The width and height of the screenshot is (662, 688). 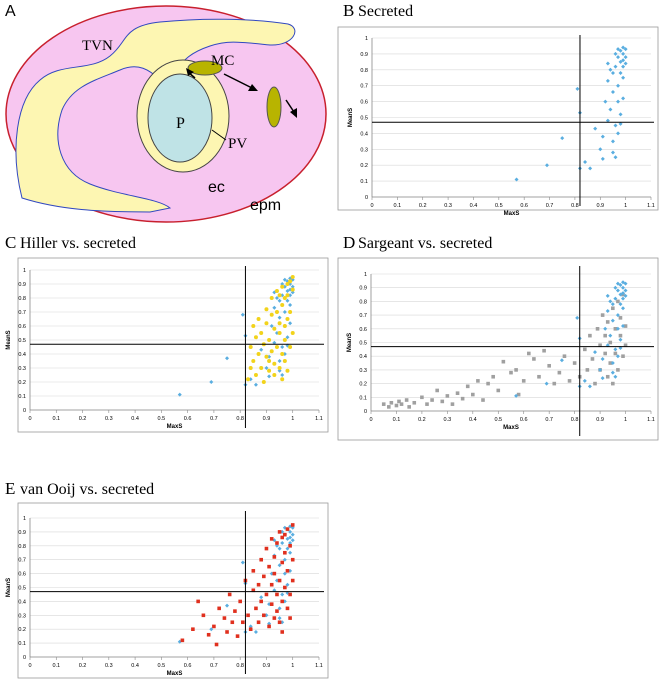 I want to click on y-tick-label: 0, so click(x=365, y=412).